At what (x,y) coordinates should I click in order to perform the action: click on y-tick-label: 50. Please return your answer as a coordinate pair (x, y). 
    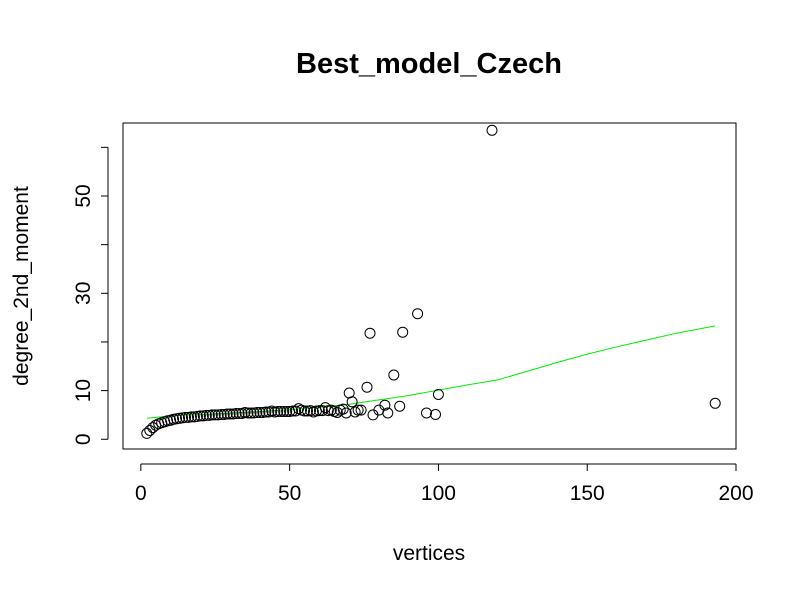
    Looking at the image, I should click on (83, 195).